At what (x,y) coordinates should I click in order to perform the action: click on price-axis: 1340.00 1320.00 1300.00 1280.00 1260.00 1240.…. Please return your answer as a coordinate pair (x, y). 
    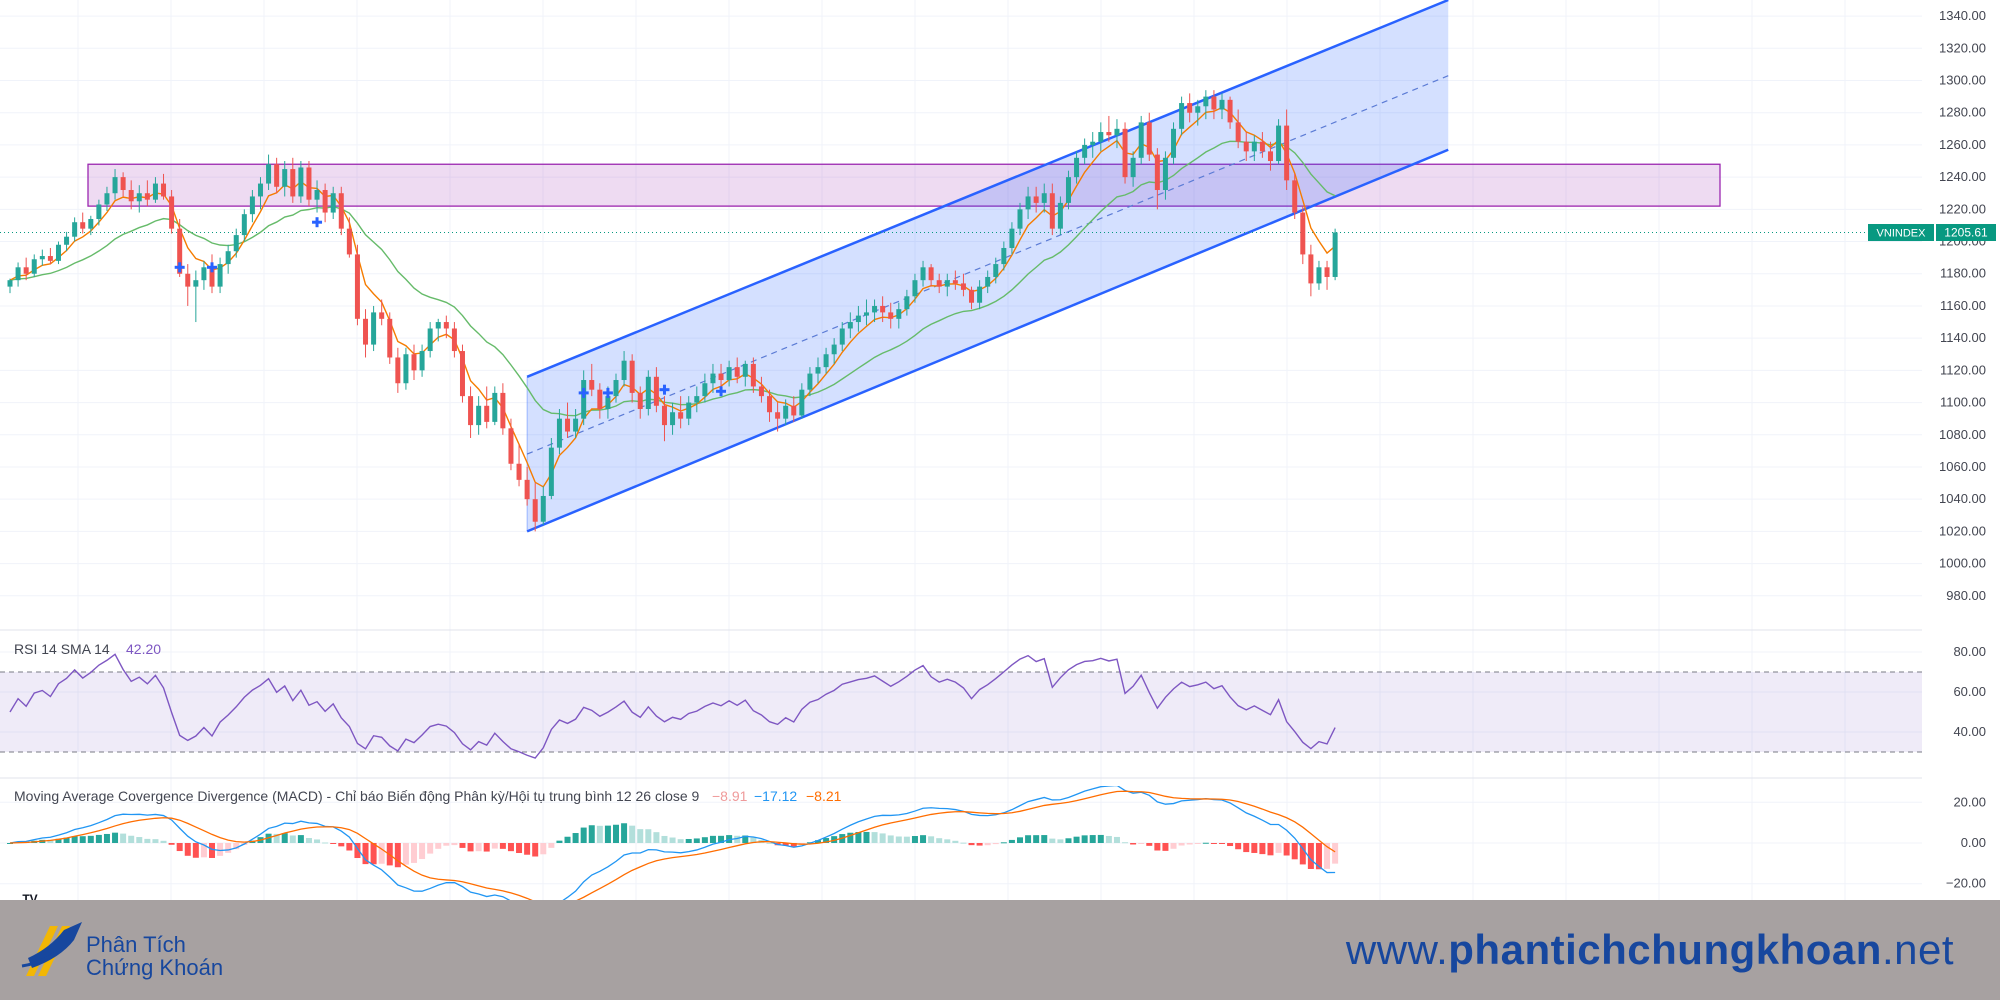
    Looking at the image, I should click on (1962, 449).